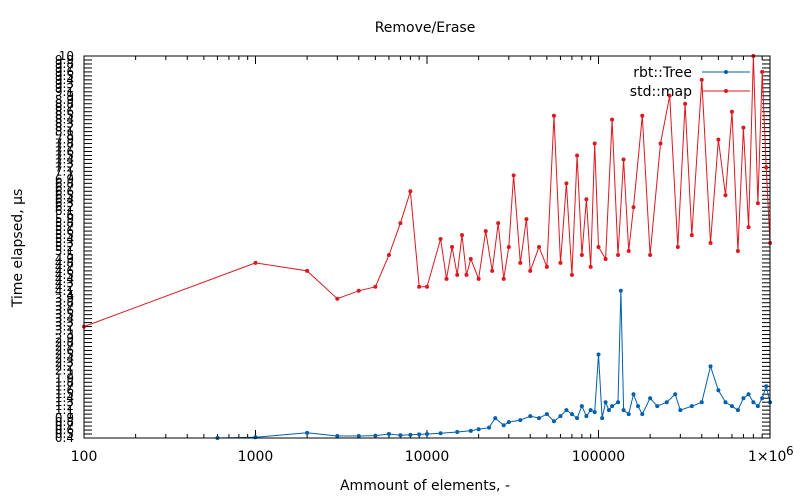  What do you see at coordinates (66, 56) in the screenshot?
I see `y-tick-label: 10` at bounding box center [66, 56].